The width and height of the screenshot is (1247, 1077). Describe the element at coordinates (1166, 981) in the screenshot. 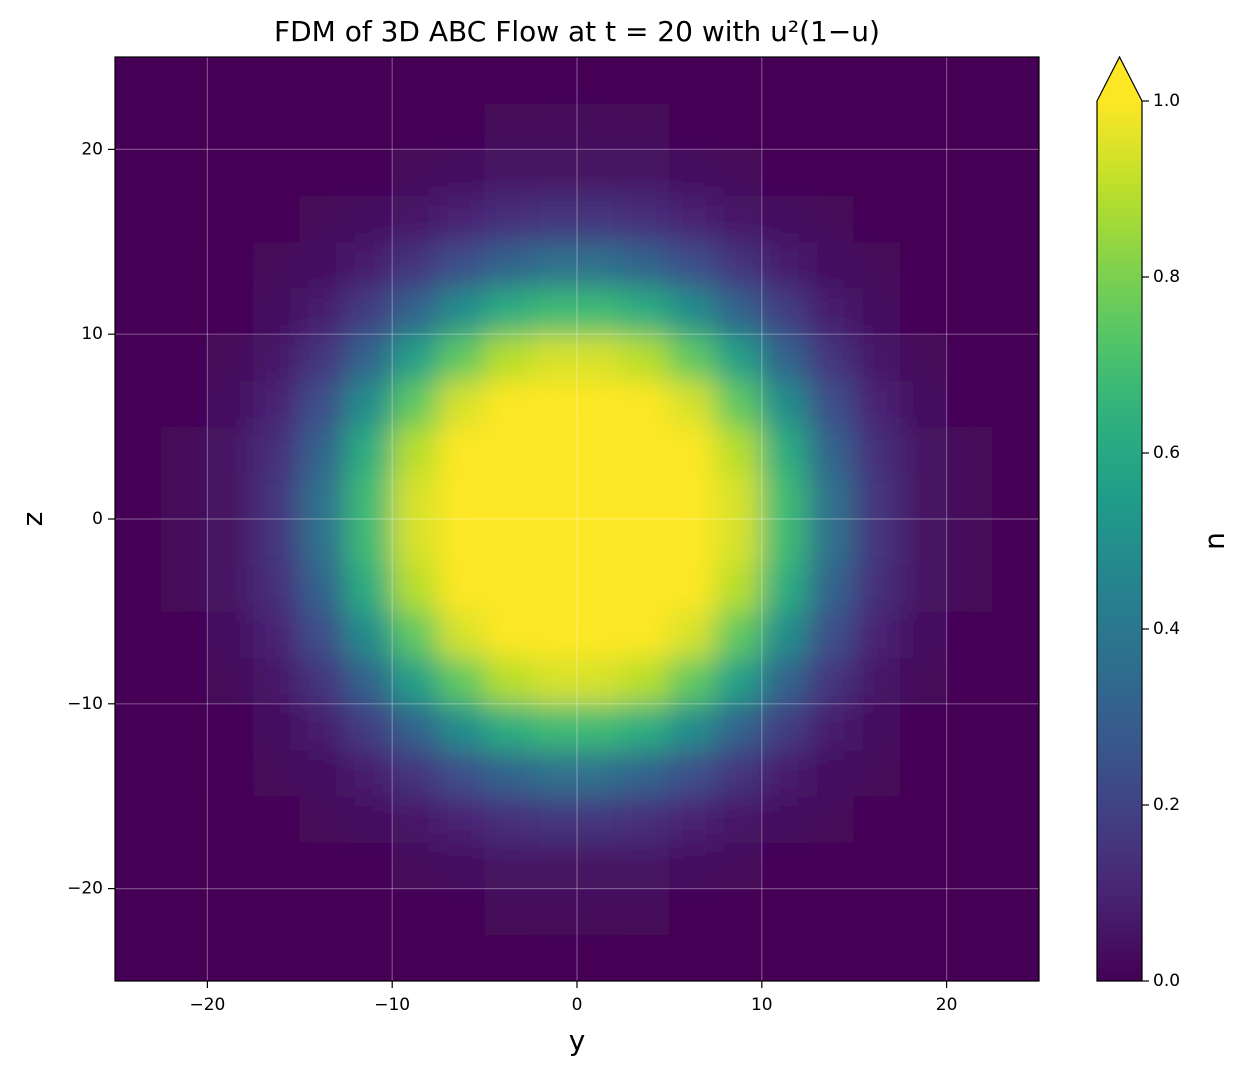

I see `colorbar-tick-label: 0.0` at that location.